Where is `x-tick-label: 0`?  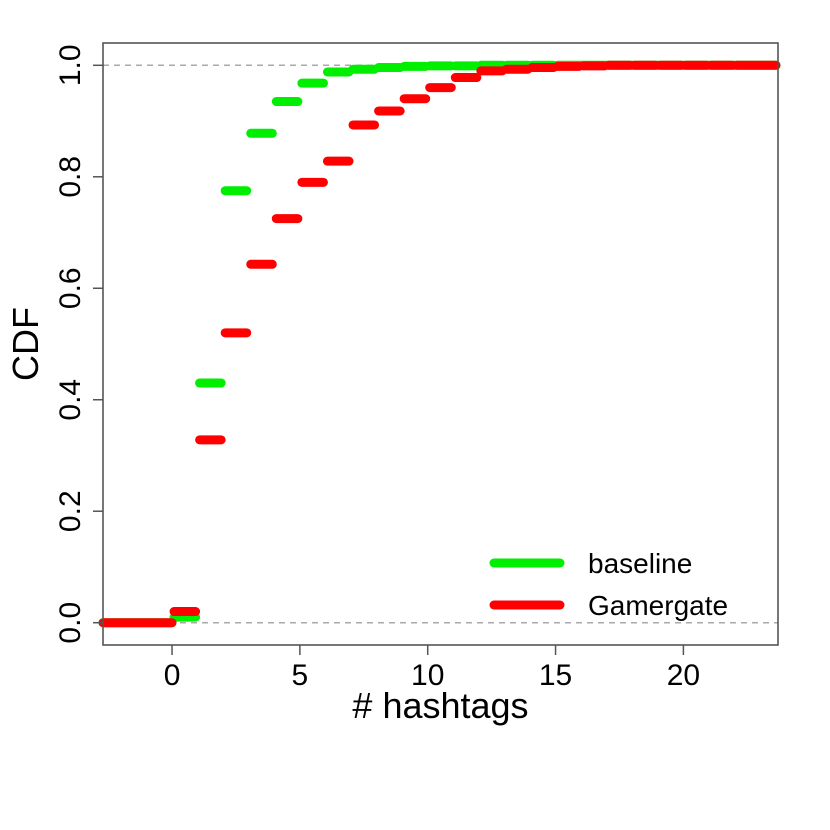
x-tick-label: 0 is located at coordinates (172, 675).